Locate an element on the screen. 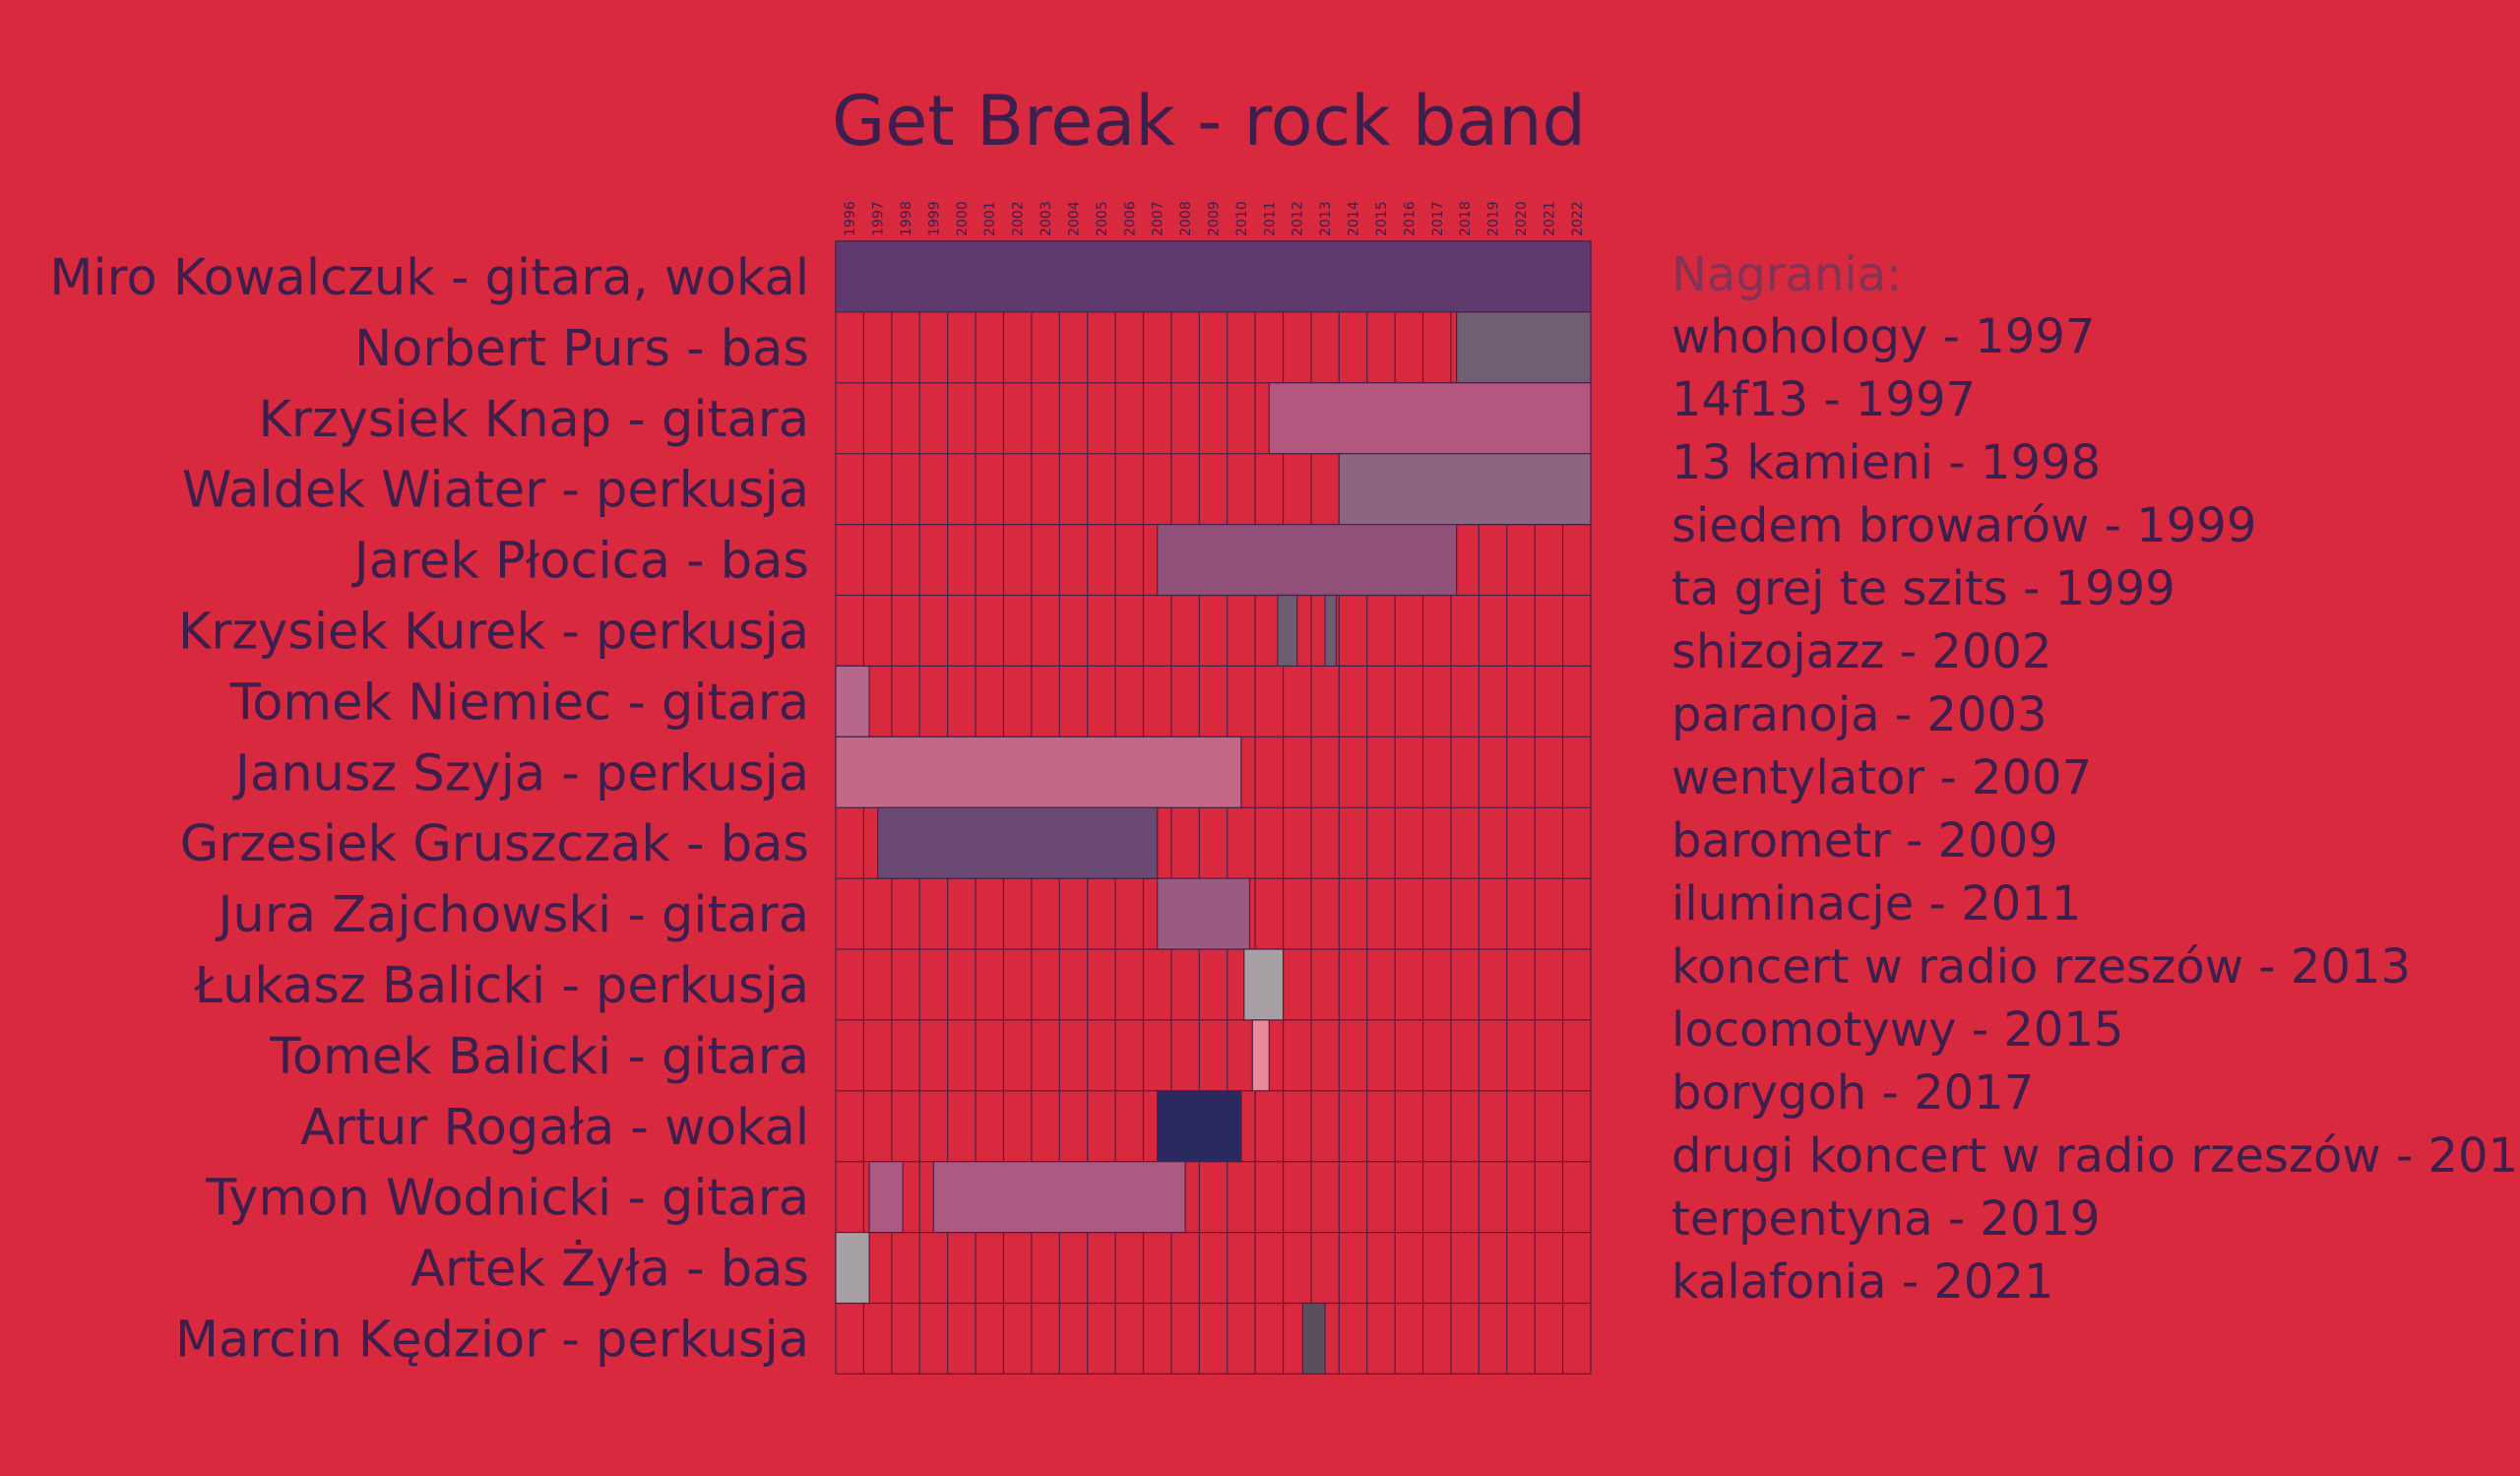  member-label: Grzesiek Gruszczak - bas is located at coordinates (494, 844).